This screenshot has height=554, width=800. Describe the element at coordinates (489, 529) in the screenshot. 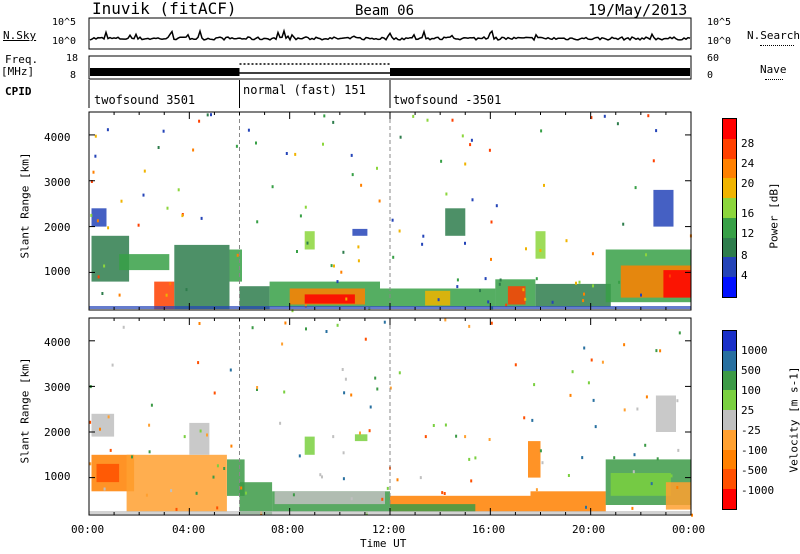

I see `xtick-4: 16:00` at that location.